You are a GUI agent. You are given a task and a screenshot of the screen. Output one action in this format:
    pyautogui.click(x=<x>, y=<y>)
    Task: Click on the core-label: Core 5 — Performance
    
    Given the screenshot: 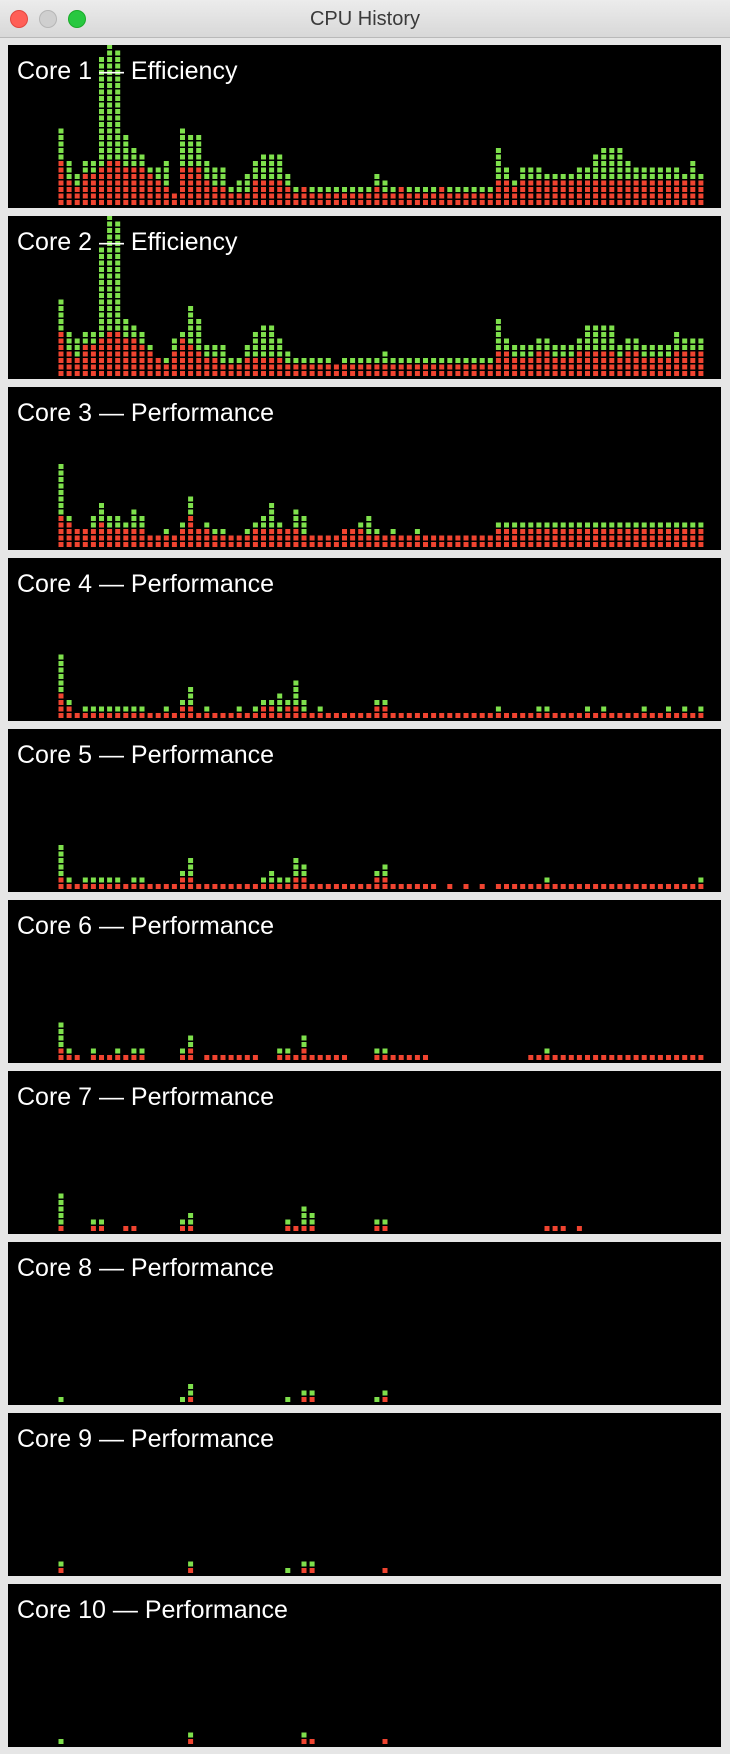 What is the action you would take?
    pyautogui.click(x=146, y=755)
    